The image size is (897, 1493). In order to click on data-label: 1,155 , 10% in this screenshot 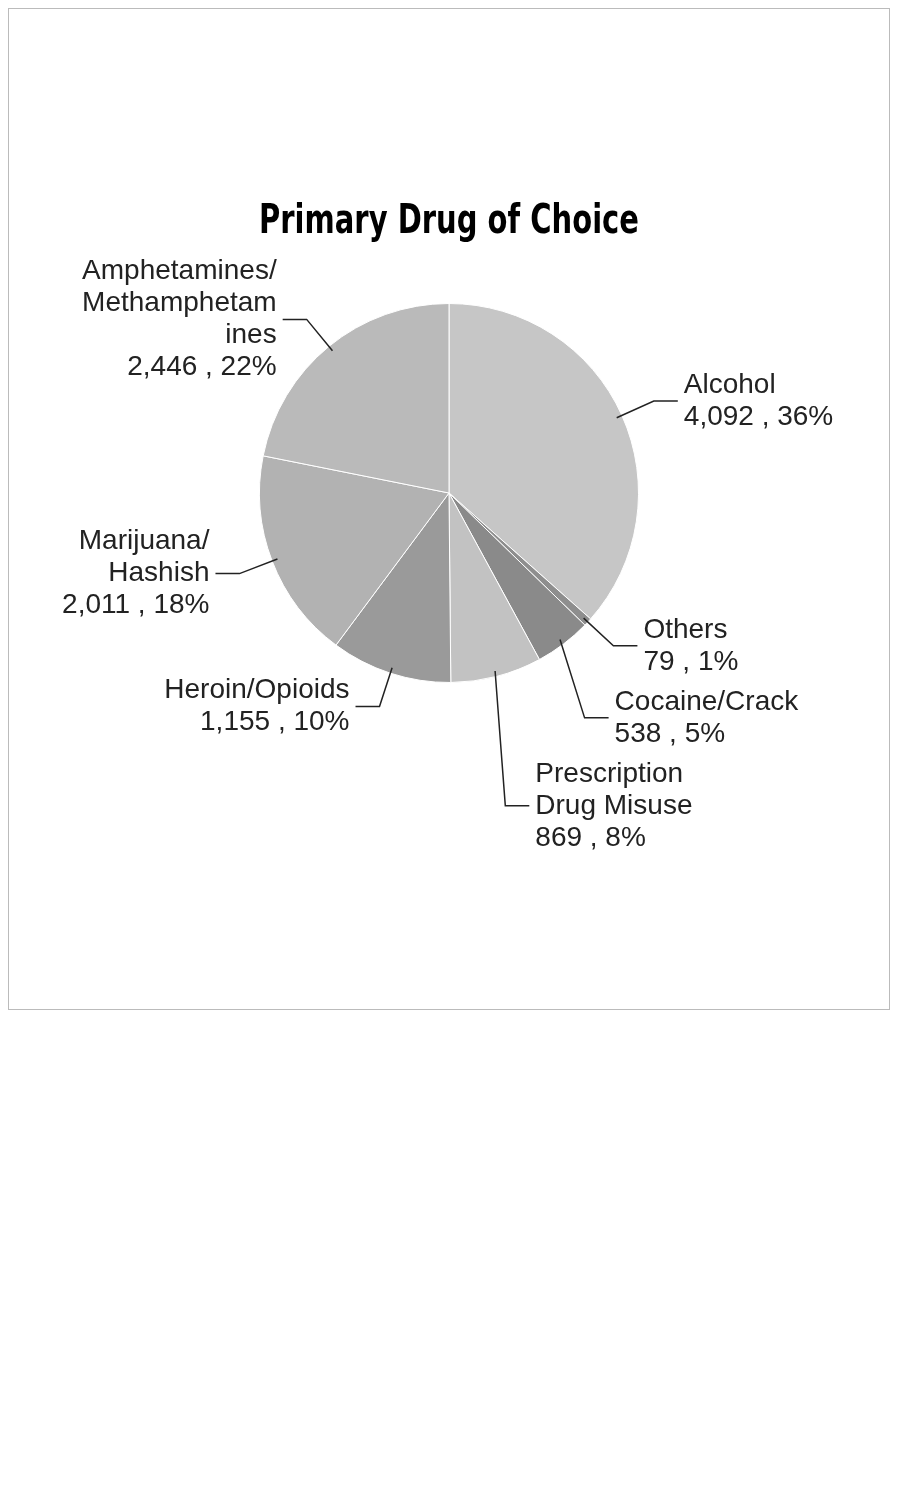, I will do `click(275, 721)`.